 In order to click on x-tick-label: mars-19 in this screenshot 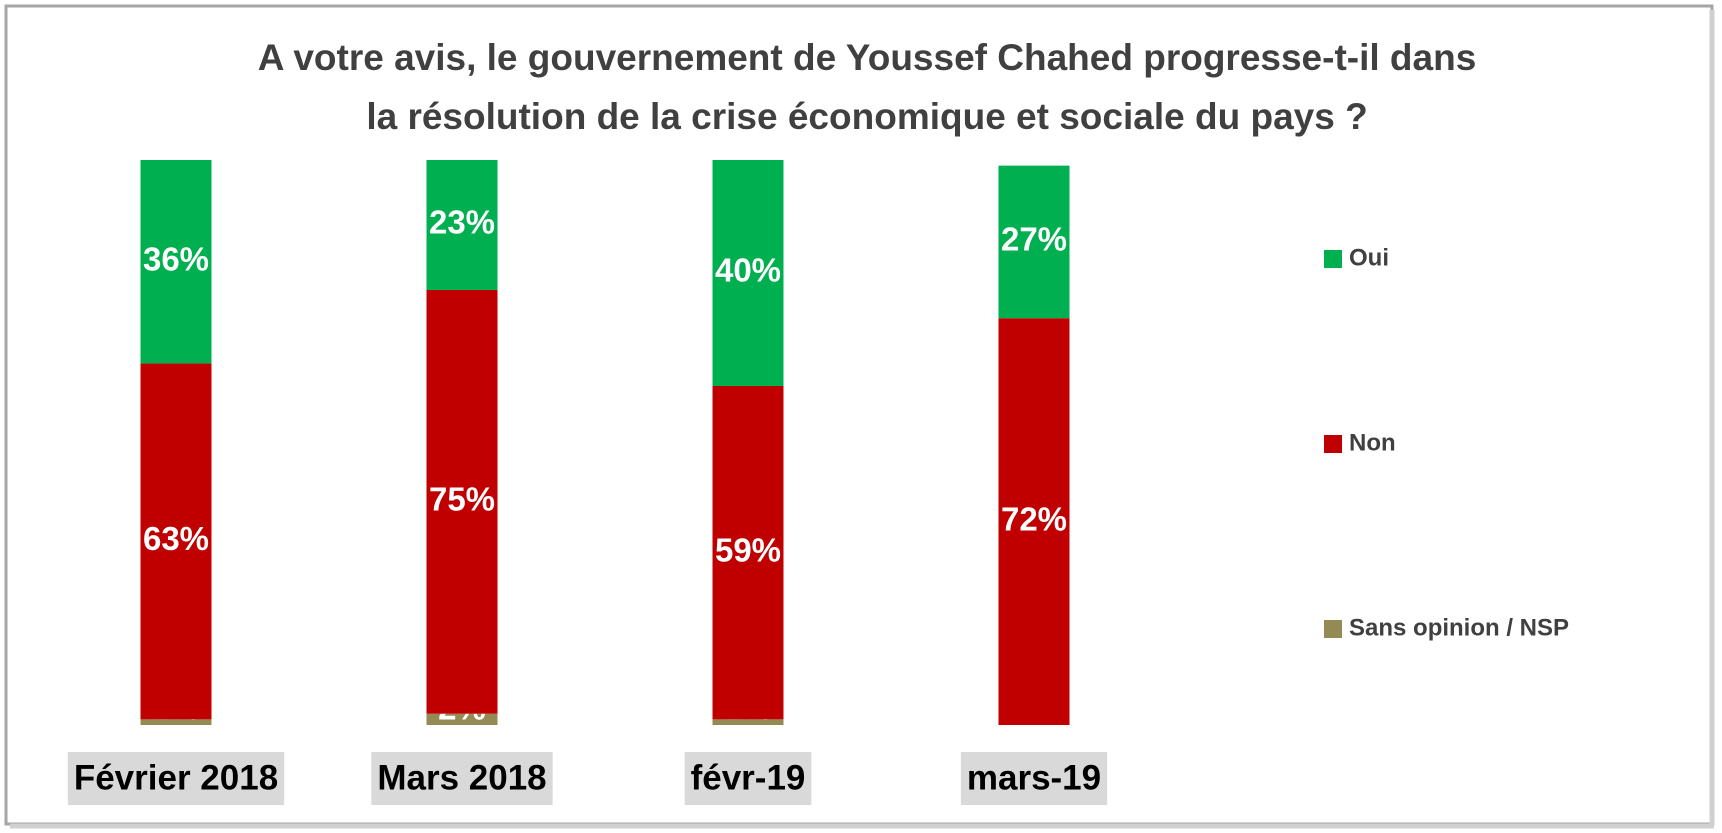, I will do `click(1034, 777)`.